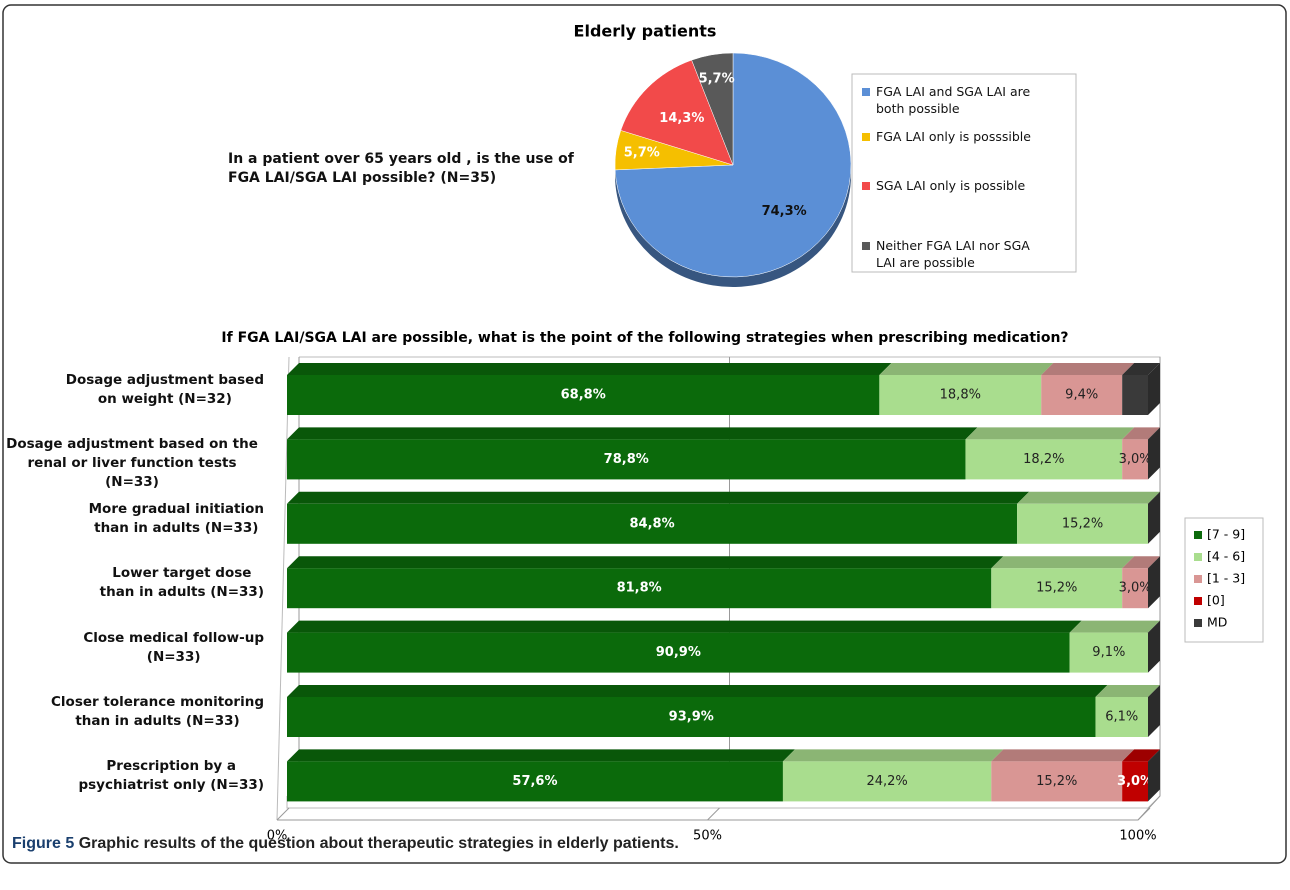  I want to click on bar-value-label: 9,4%, so click(1081, 395).